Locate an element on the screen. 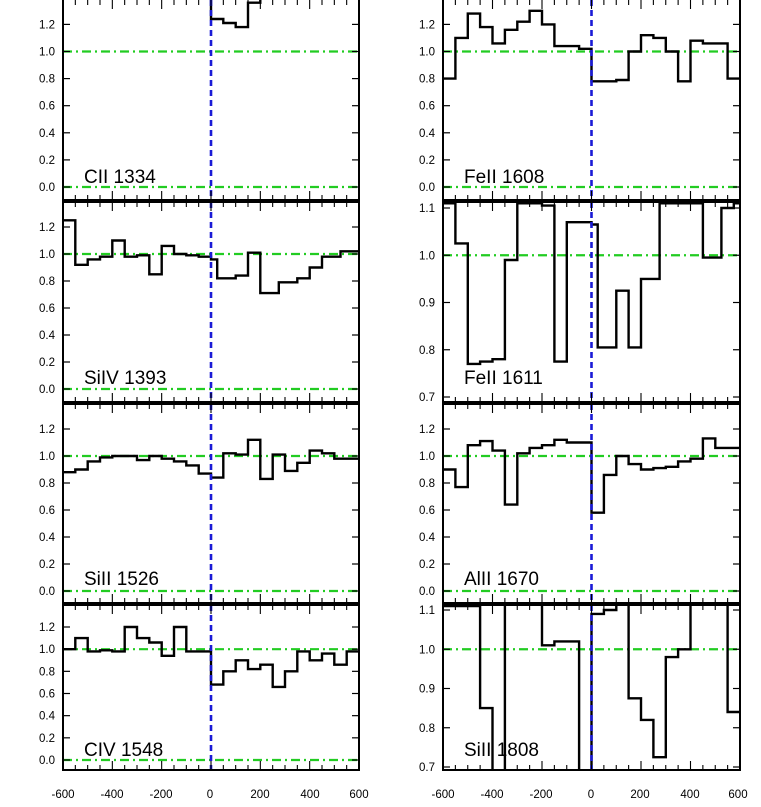 The width and height of the screenshot is (761, 807). ion-label: AlII 1670 is located at coordinates (501, 579).